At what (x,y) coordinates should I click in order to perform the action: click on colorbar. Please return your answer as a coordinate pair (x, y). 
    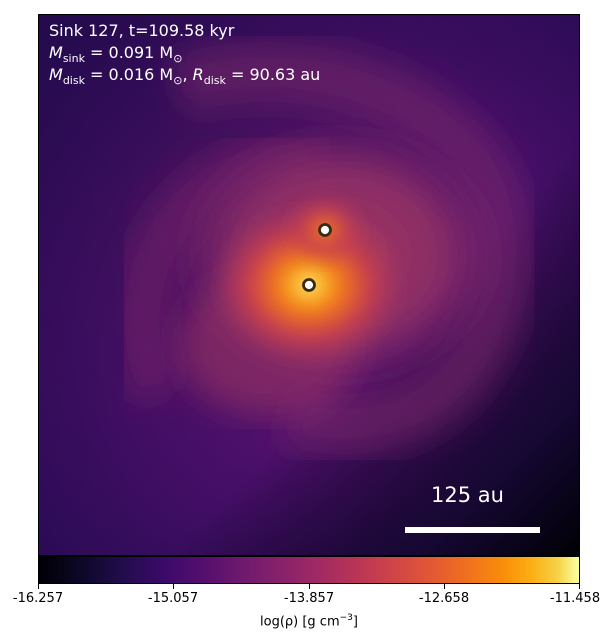
    Looking at the image, I should click on (309, 570).